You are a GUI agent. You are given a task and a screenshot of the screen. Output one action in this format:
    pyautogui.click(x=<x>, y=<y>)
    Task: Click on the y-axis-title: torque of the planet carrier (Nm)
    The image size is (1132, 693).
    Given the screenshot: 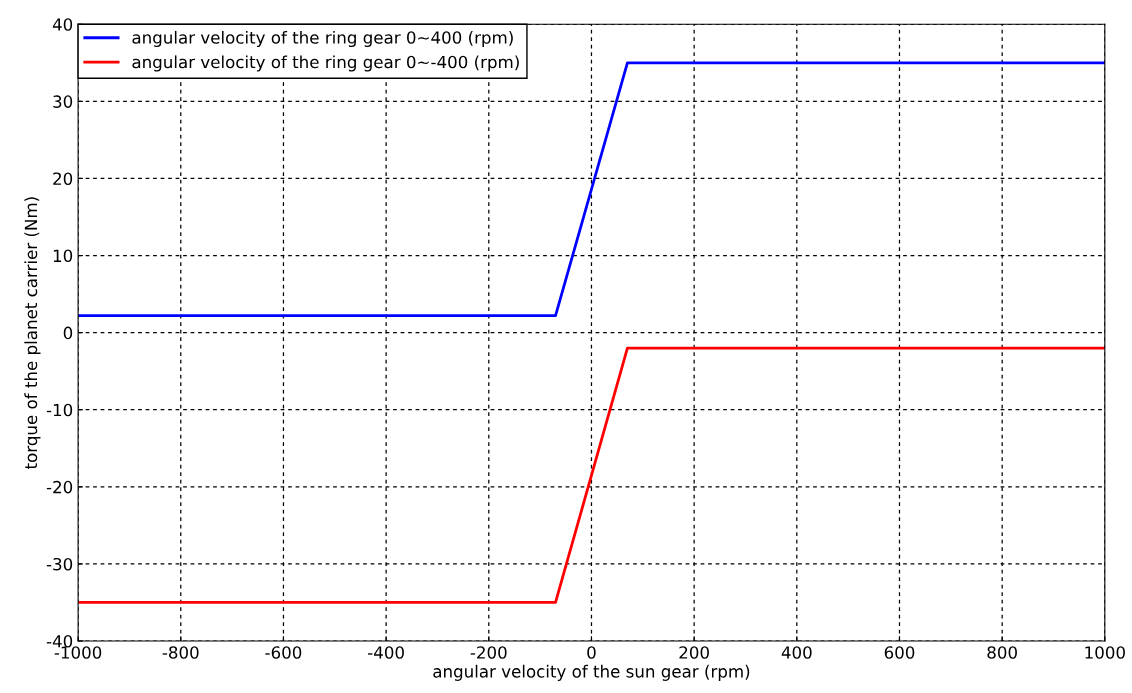 What is the action you would take?
    pyautogui.click(x=32, y=333)
    